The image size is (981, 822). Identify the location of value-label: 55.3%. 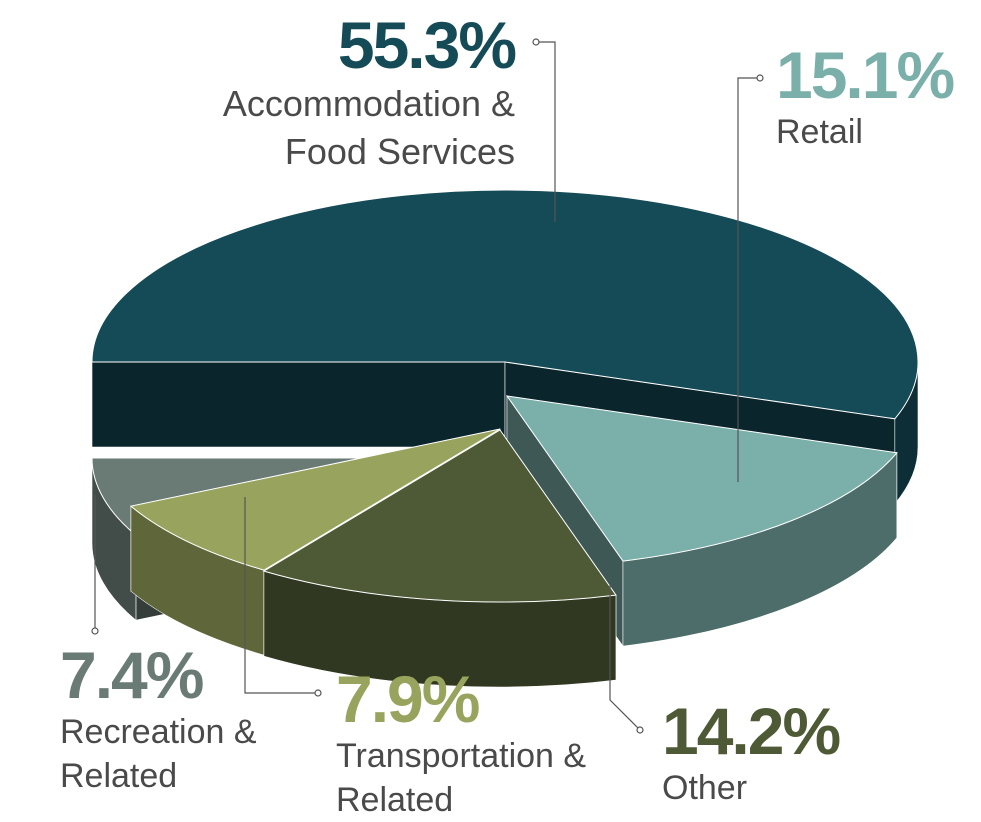
(427, 45).